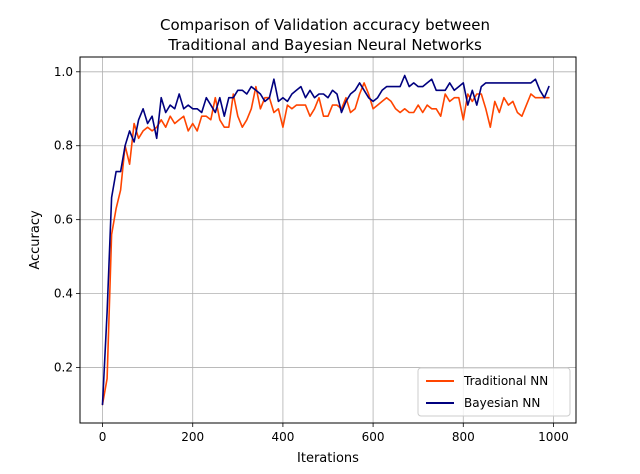  What do you see at coordinates (192, 437) in the screenshot?
I see `x-tick-label: 200` at bounding box center [192, 437].